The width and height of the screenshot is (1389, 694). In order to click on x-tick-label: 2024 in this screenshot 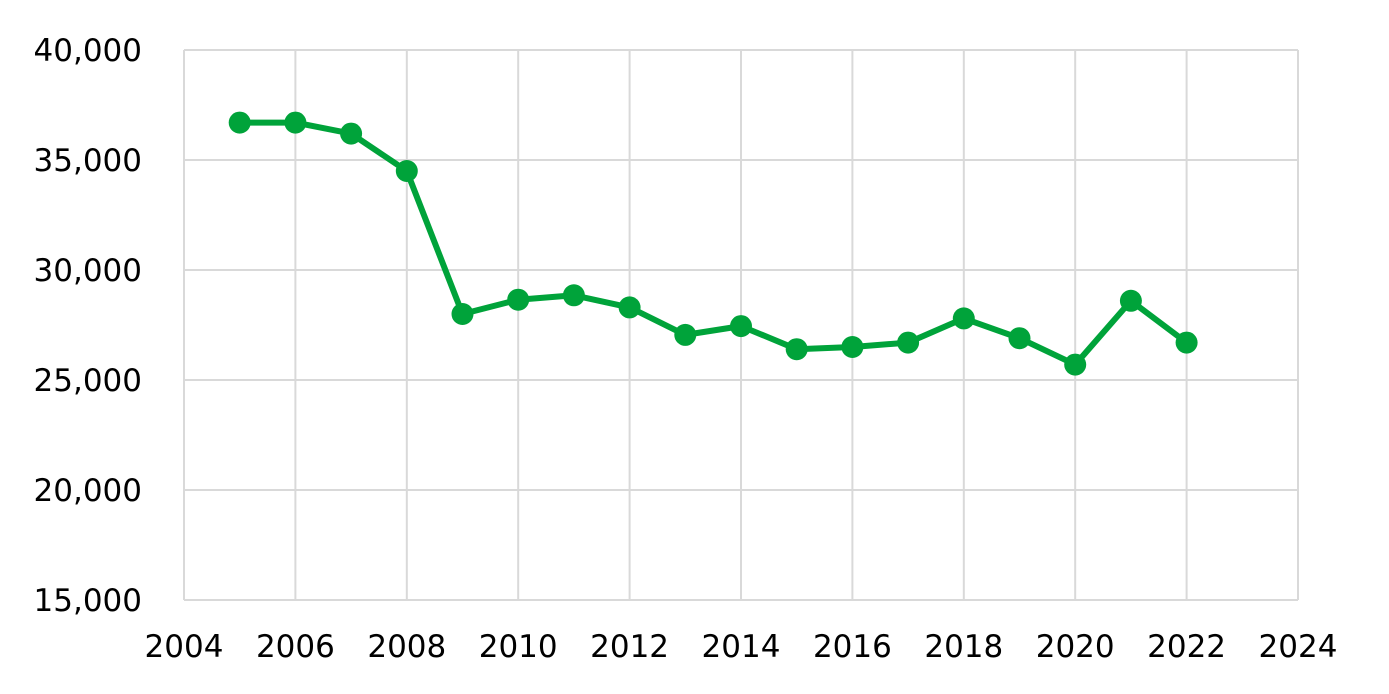, I will do `click(1298, 647)`.